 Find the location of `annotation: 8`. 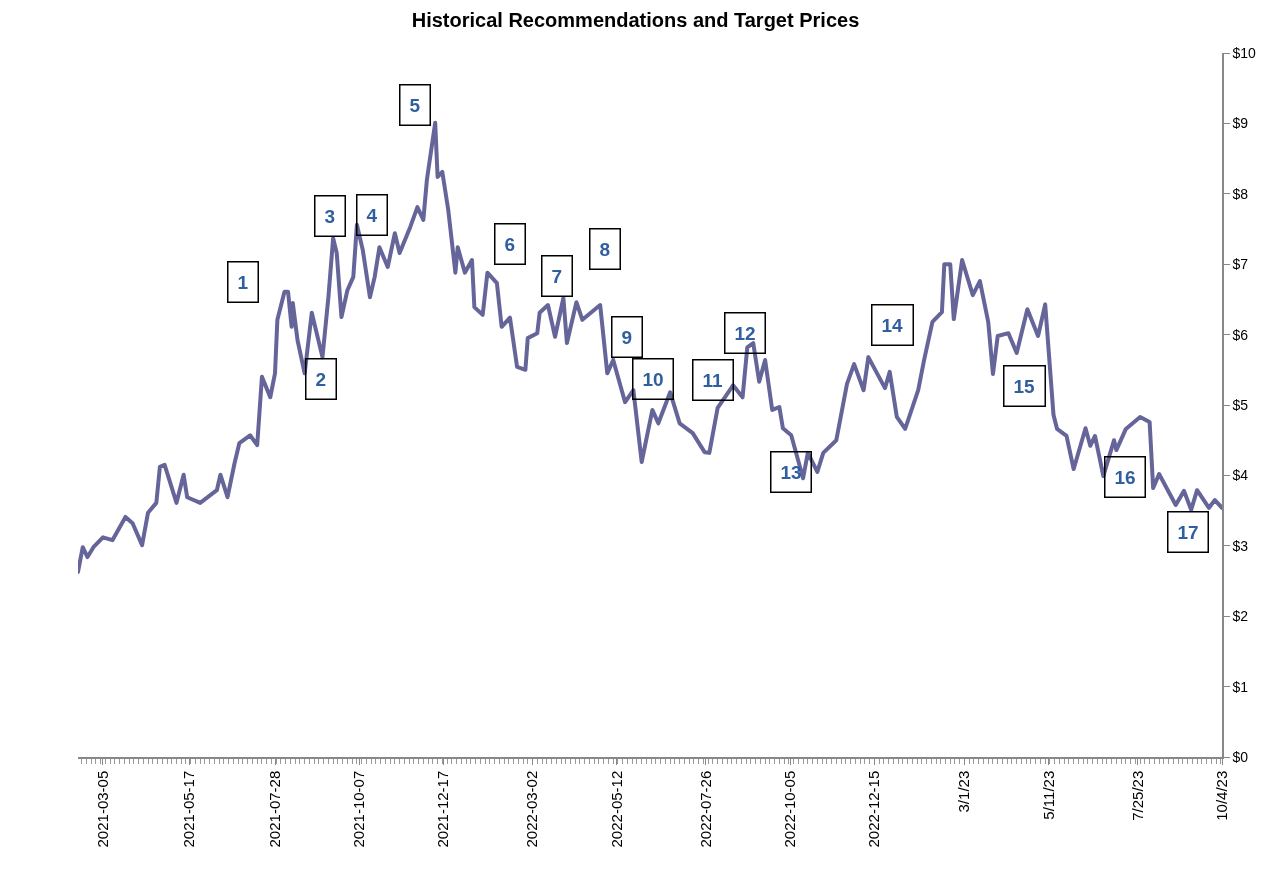

annotation: 8 is located at coordinates (605, 249).